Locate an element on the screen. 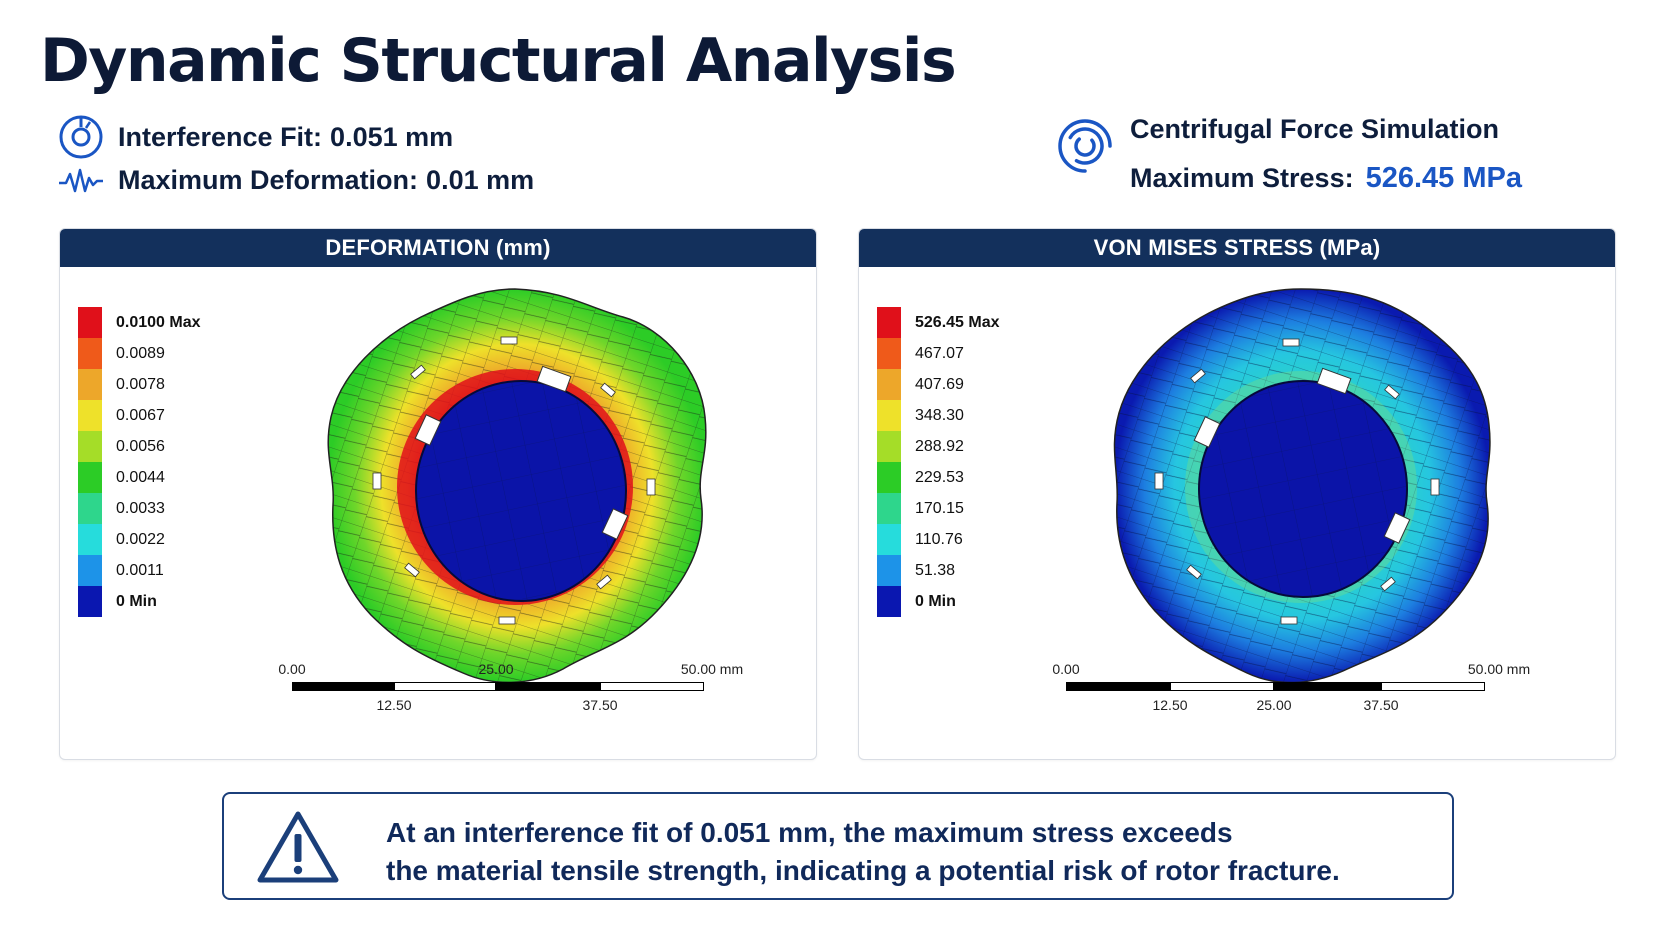 The height and width of the screenshot is (941, 1672). legend-item: 407.69 is located at coordinates (957, 385).